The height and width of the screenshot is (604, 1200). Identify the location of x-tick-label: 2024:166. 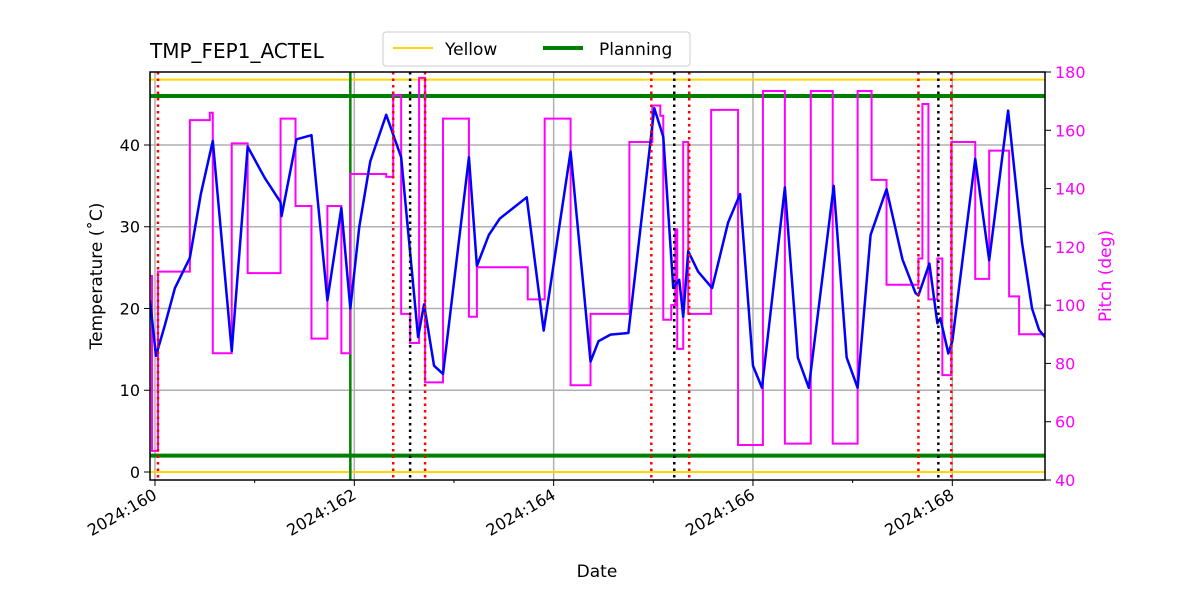
(720, 512).